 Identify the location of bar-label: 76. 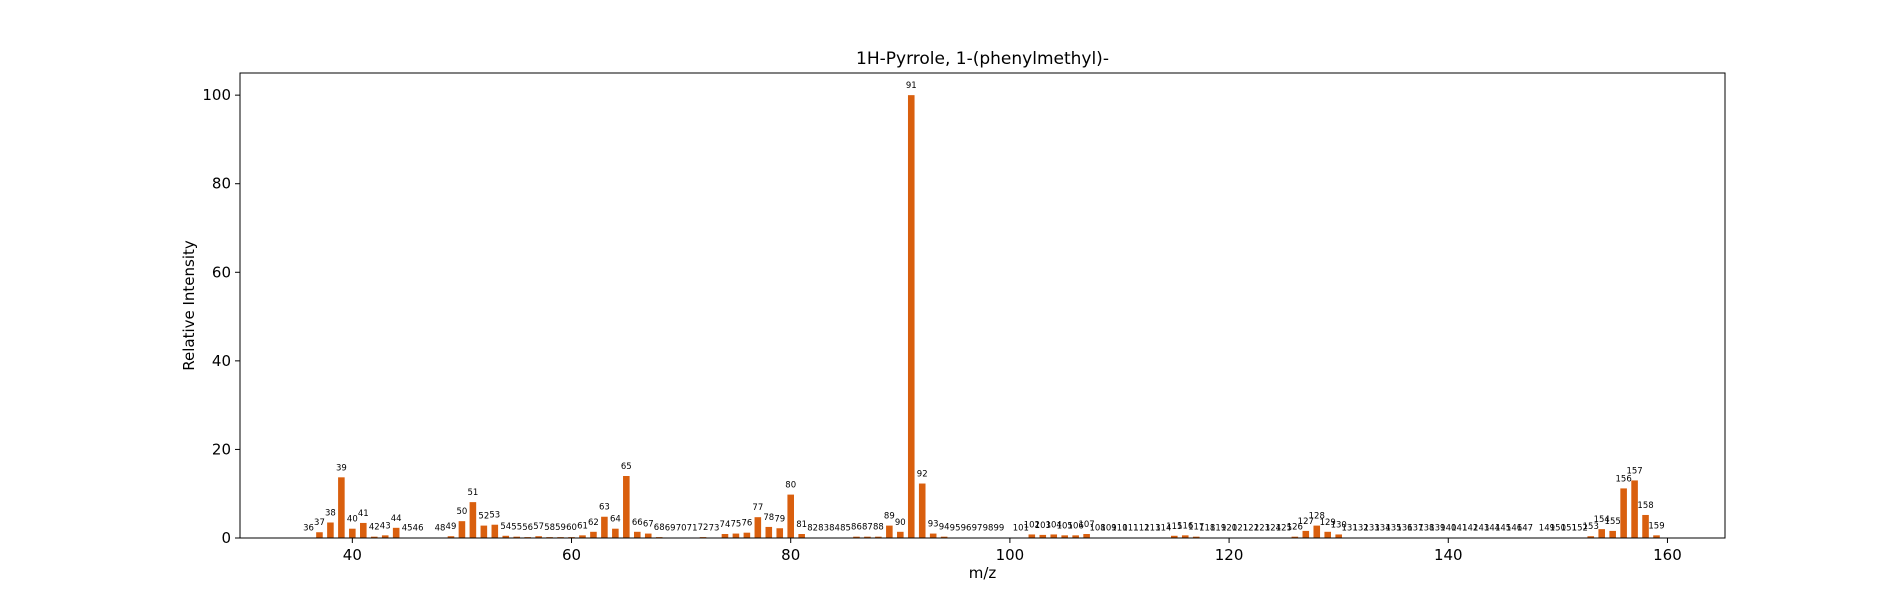
(746, 524).